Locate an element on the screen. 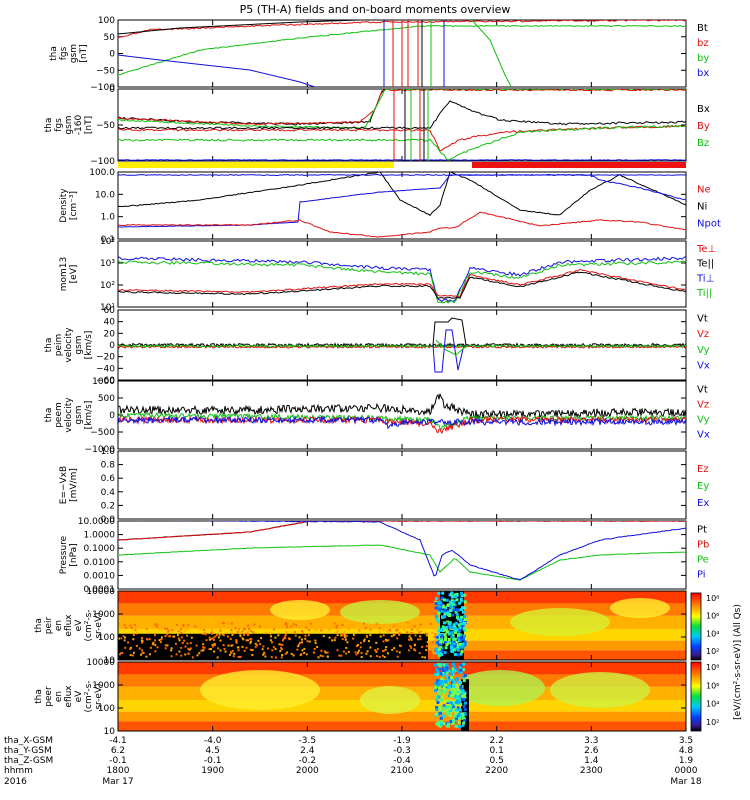 The width and height of the screenshot is (750, 800). y-tick-label: 1.0 is located at coordinates (108, 452).